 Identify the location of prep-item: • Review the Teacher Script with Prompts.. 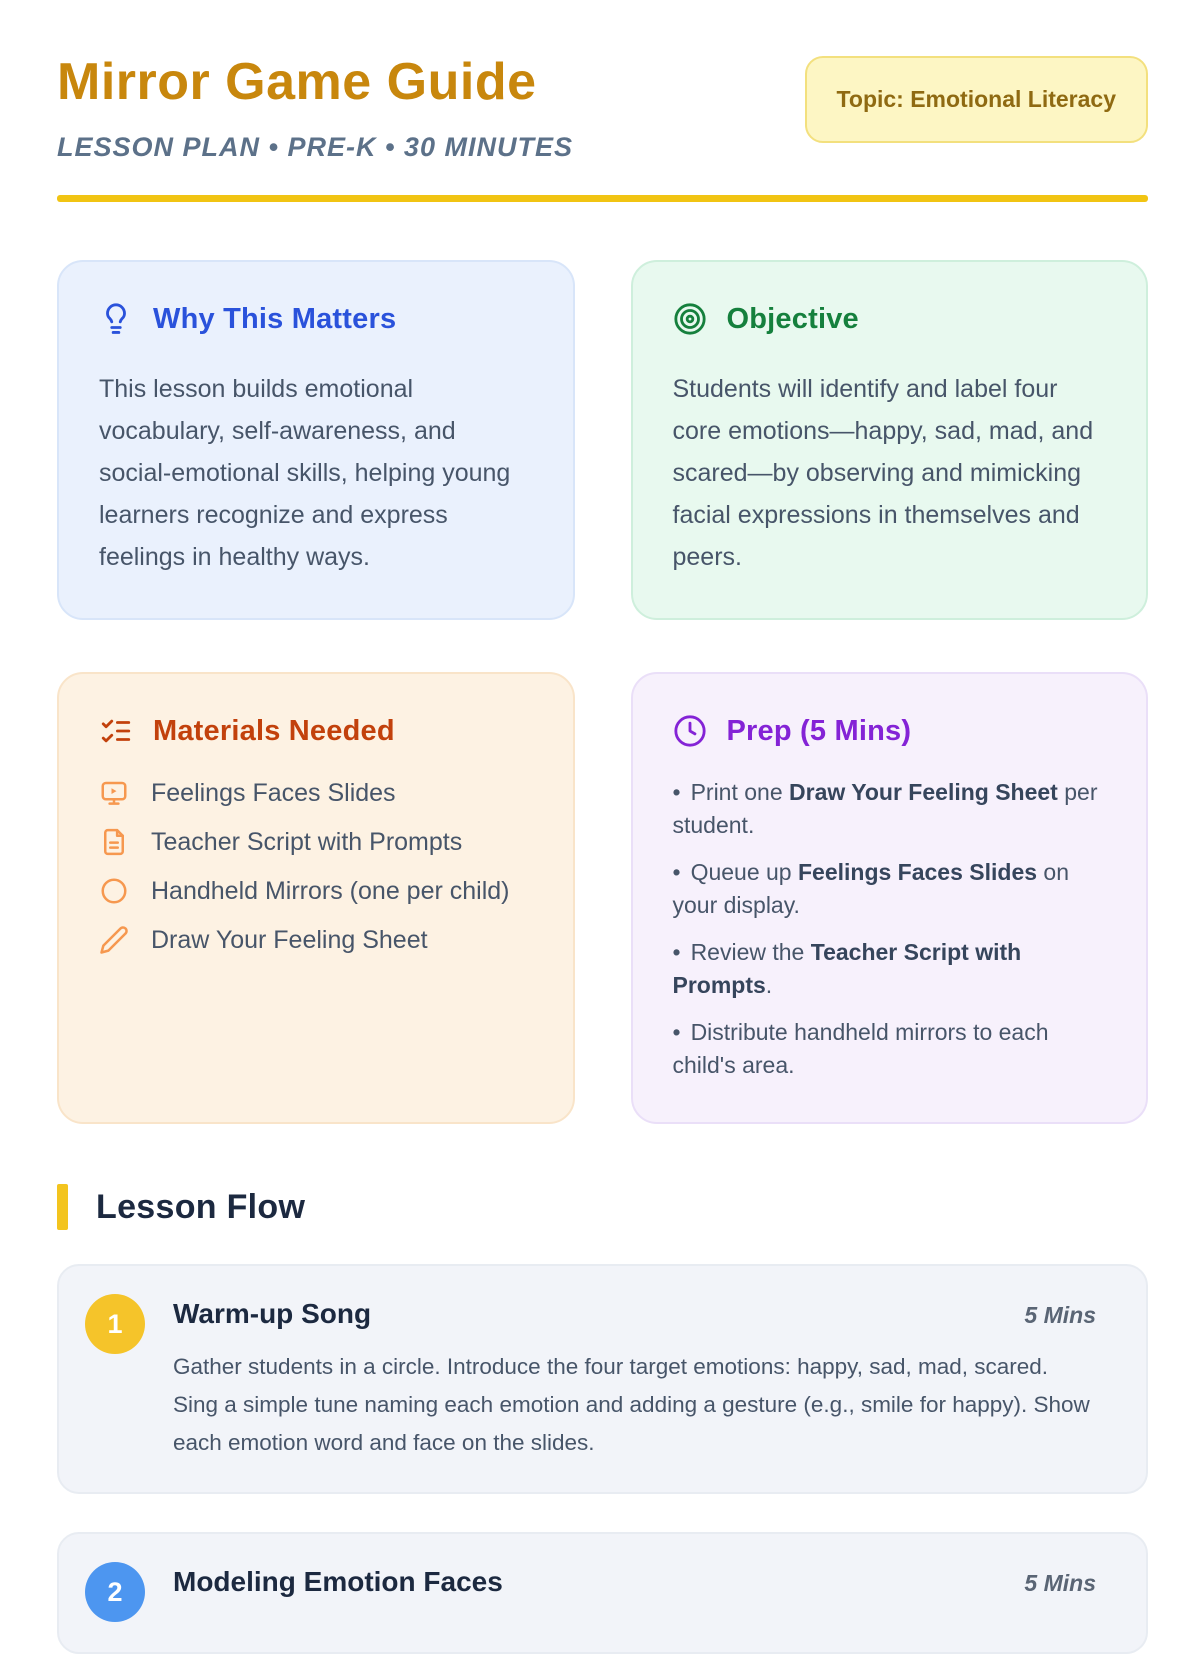
(890, 969).